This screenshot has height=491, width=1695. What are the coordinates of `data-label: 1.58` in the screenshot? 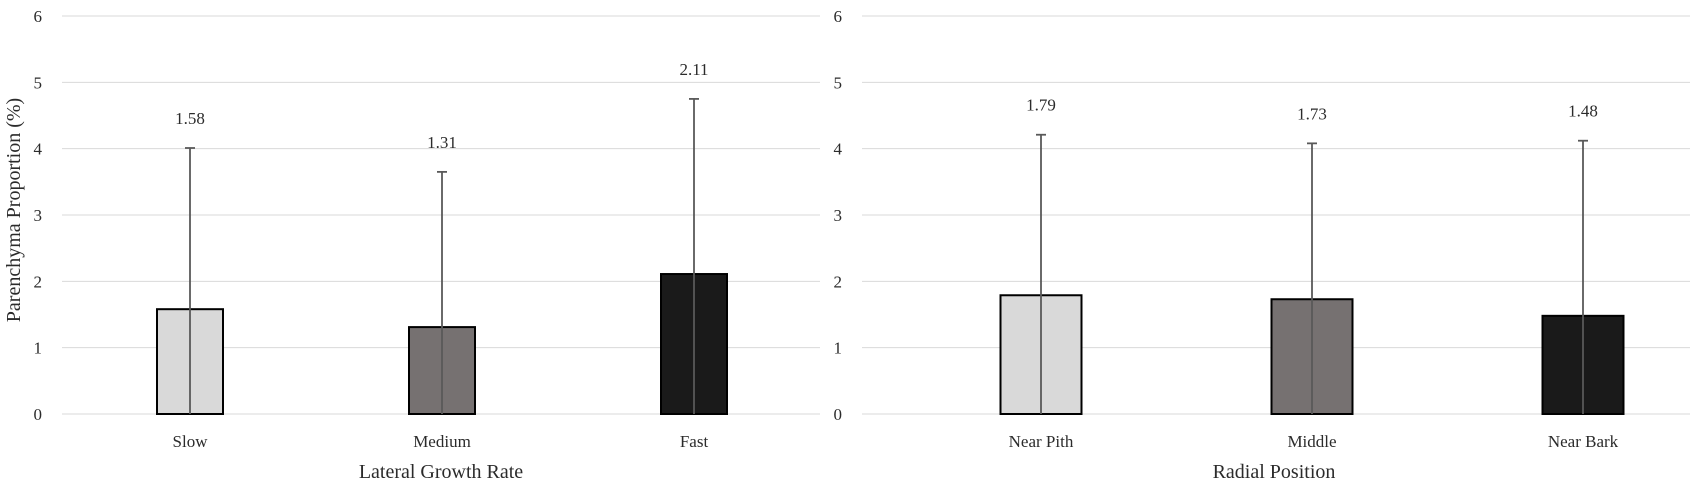 It's located at (190, 118).